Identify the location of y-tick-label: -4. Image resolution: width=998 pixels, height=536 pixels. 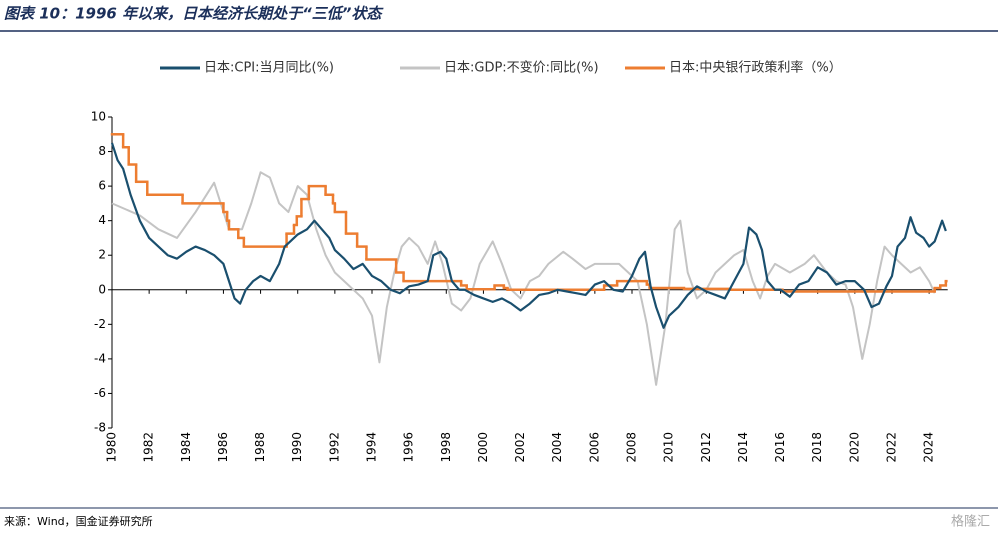
(100, 358).